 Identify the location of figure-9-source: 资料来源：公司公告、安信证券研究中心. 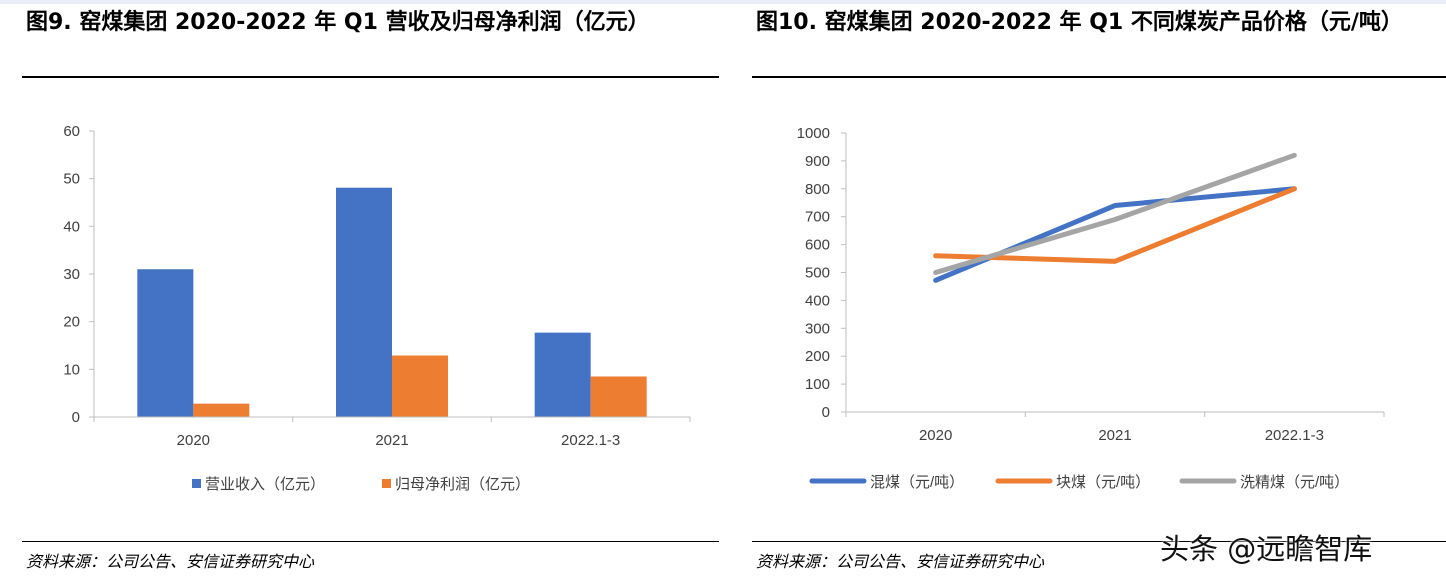
(170, 561).